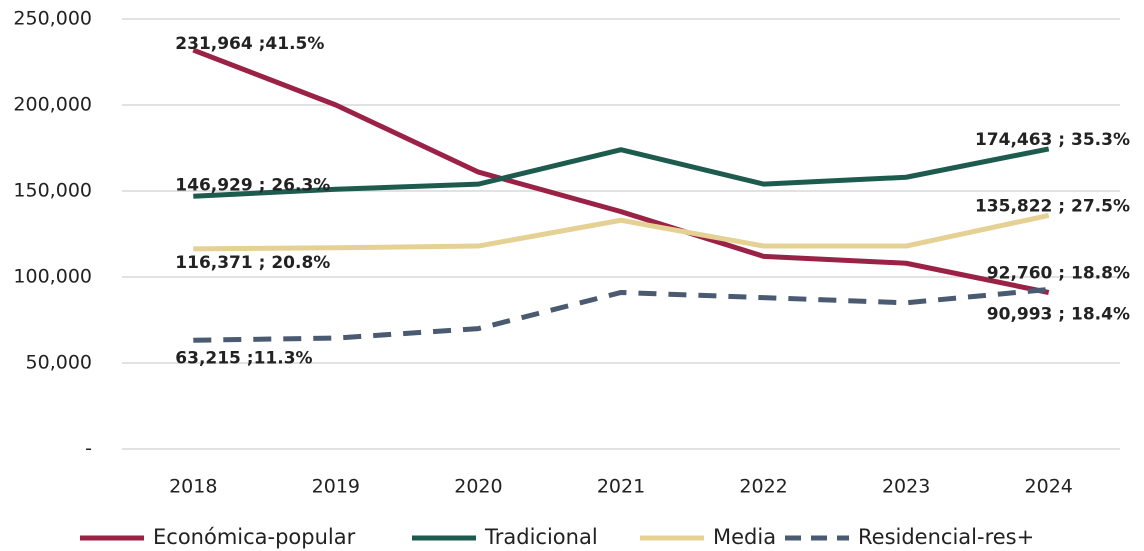 The height and width of the screenshot is (551, 1144). Describe the element at coordinates (541, 537) in the screenshot. I see `legend-label: Tradicional` at that location.